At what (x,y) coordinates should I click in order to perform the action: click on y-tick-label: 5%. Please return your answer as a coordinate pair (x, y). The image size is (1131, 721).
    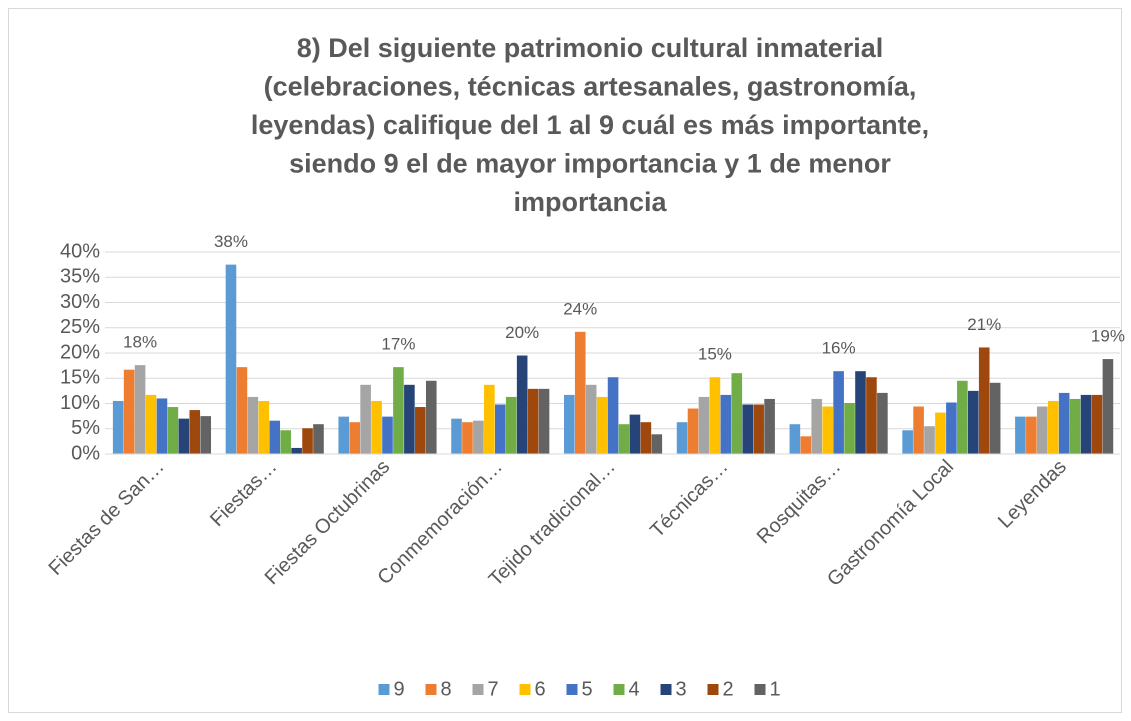
    Looking at the image, I should click on (85, 428).